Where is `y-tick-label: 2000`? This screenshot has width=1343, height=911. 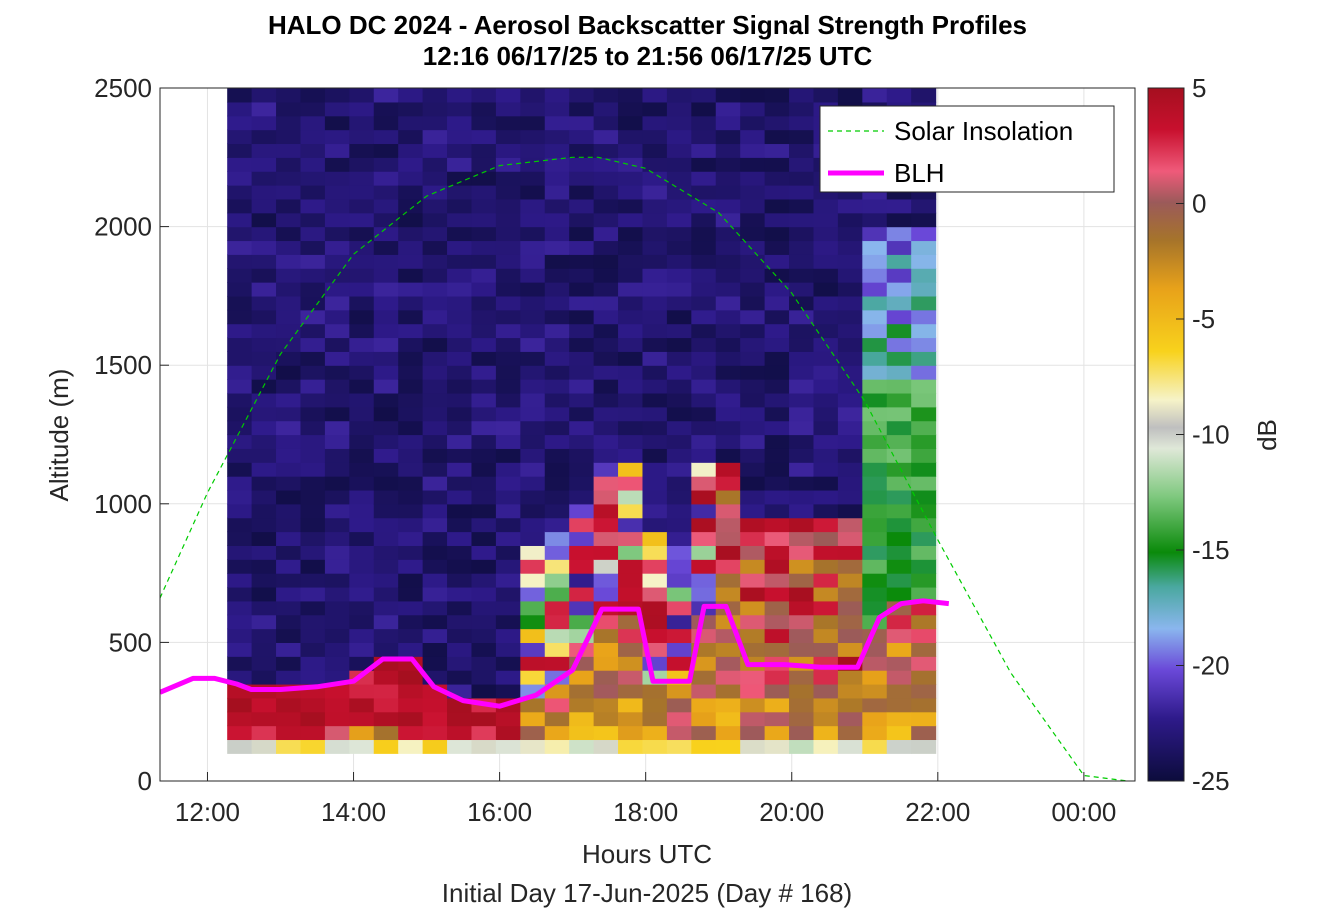
y-tick-label: 2000 is located at coordinates (123, 227).